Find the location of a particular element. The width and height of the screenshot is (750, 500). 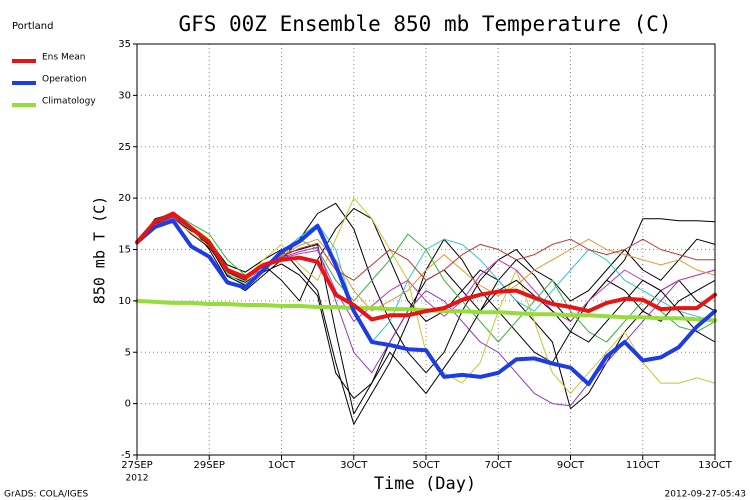

legend-label: Ens Mean is located at coordinates (63, 58).